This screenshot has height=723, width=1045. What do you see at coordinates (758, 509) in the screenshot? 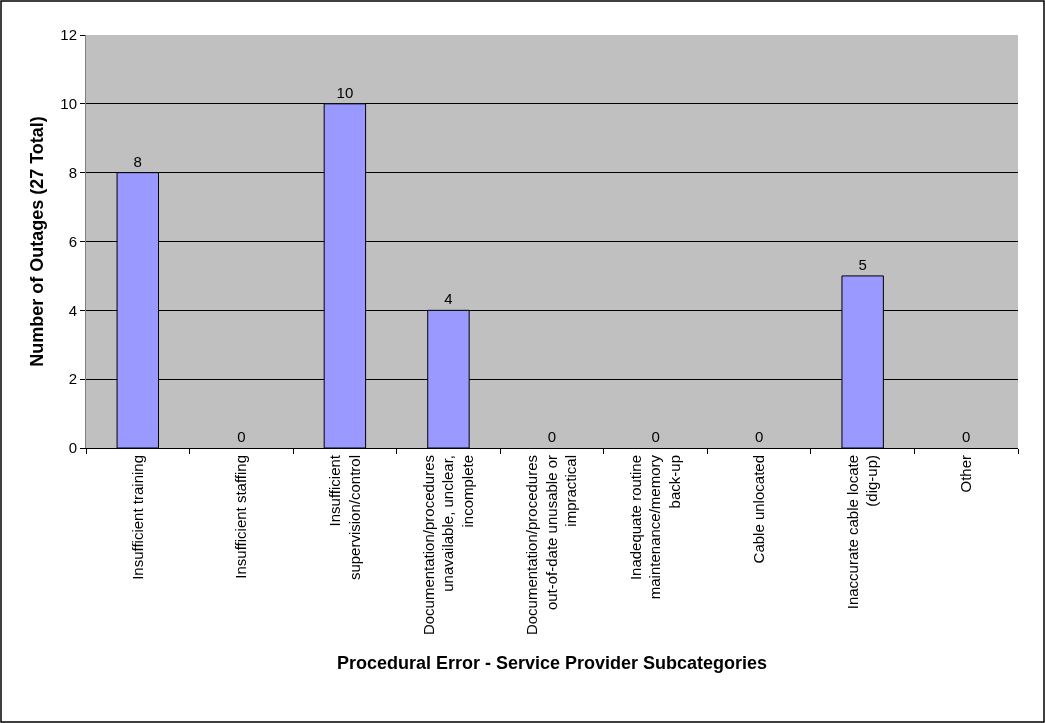
I see `x-tick-label: Cable unlocated` at bounding box center [758, 509].